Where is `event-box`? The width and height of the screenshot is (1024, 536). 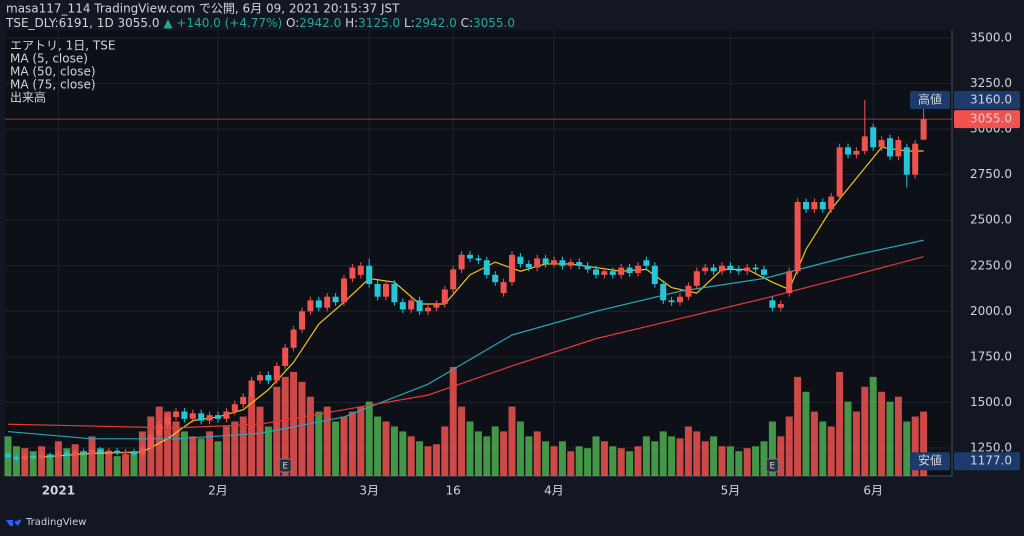 event-box is located at coordinates (285, 465).